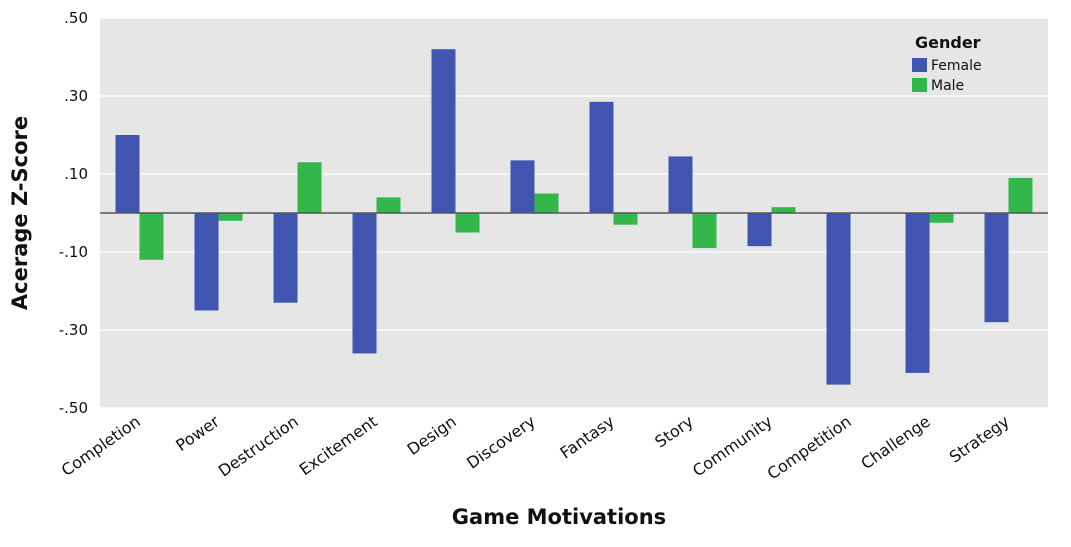  What do you see at coordinates (546, 203) in the screenshot?
I see `bar-male-discovery` at bounding box center [546, 203].